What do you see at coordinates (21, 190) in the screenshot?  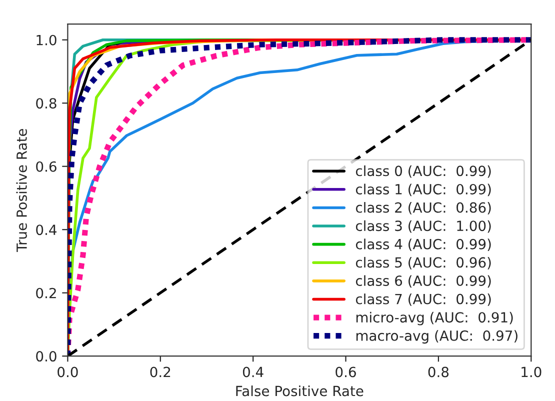 I see `y-axis-title: True Positive Rate` at bounding box center [21, 190].